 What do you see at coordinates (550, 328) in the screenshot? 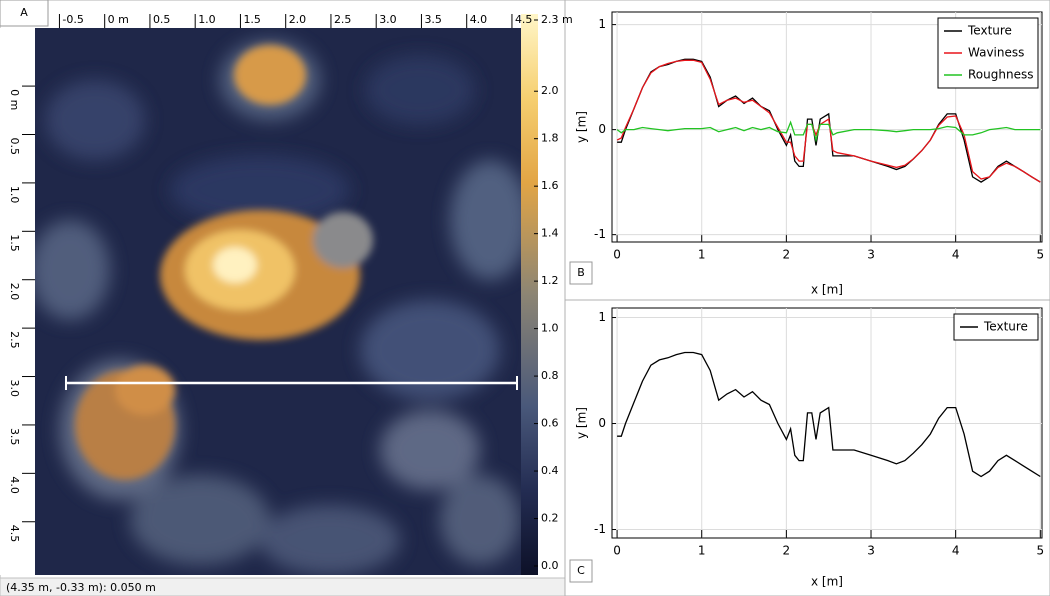
I see `colorbar-label: 1.0` at bounding box center [550, 328].